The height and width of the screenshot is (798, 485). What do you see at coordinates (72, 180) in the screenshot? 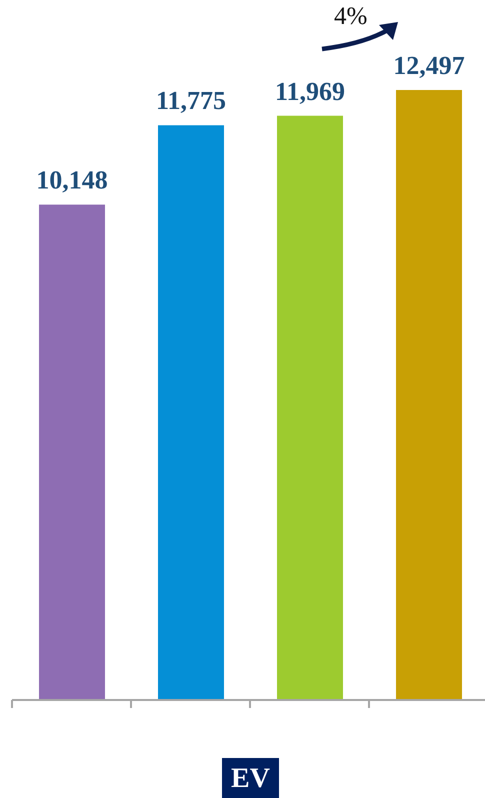
I see `data-label: 10,148` at bounding box center [72, 180].